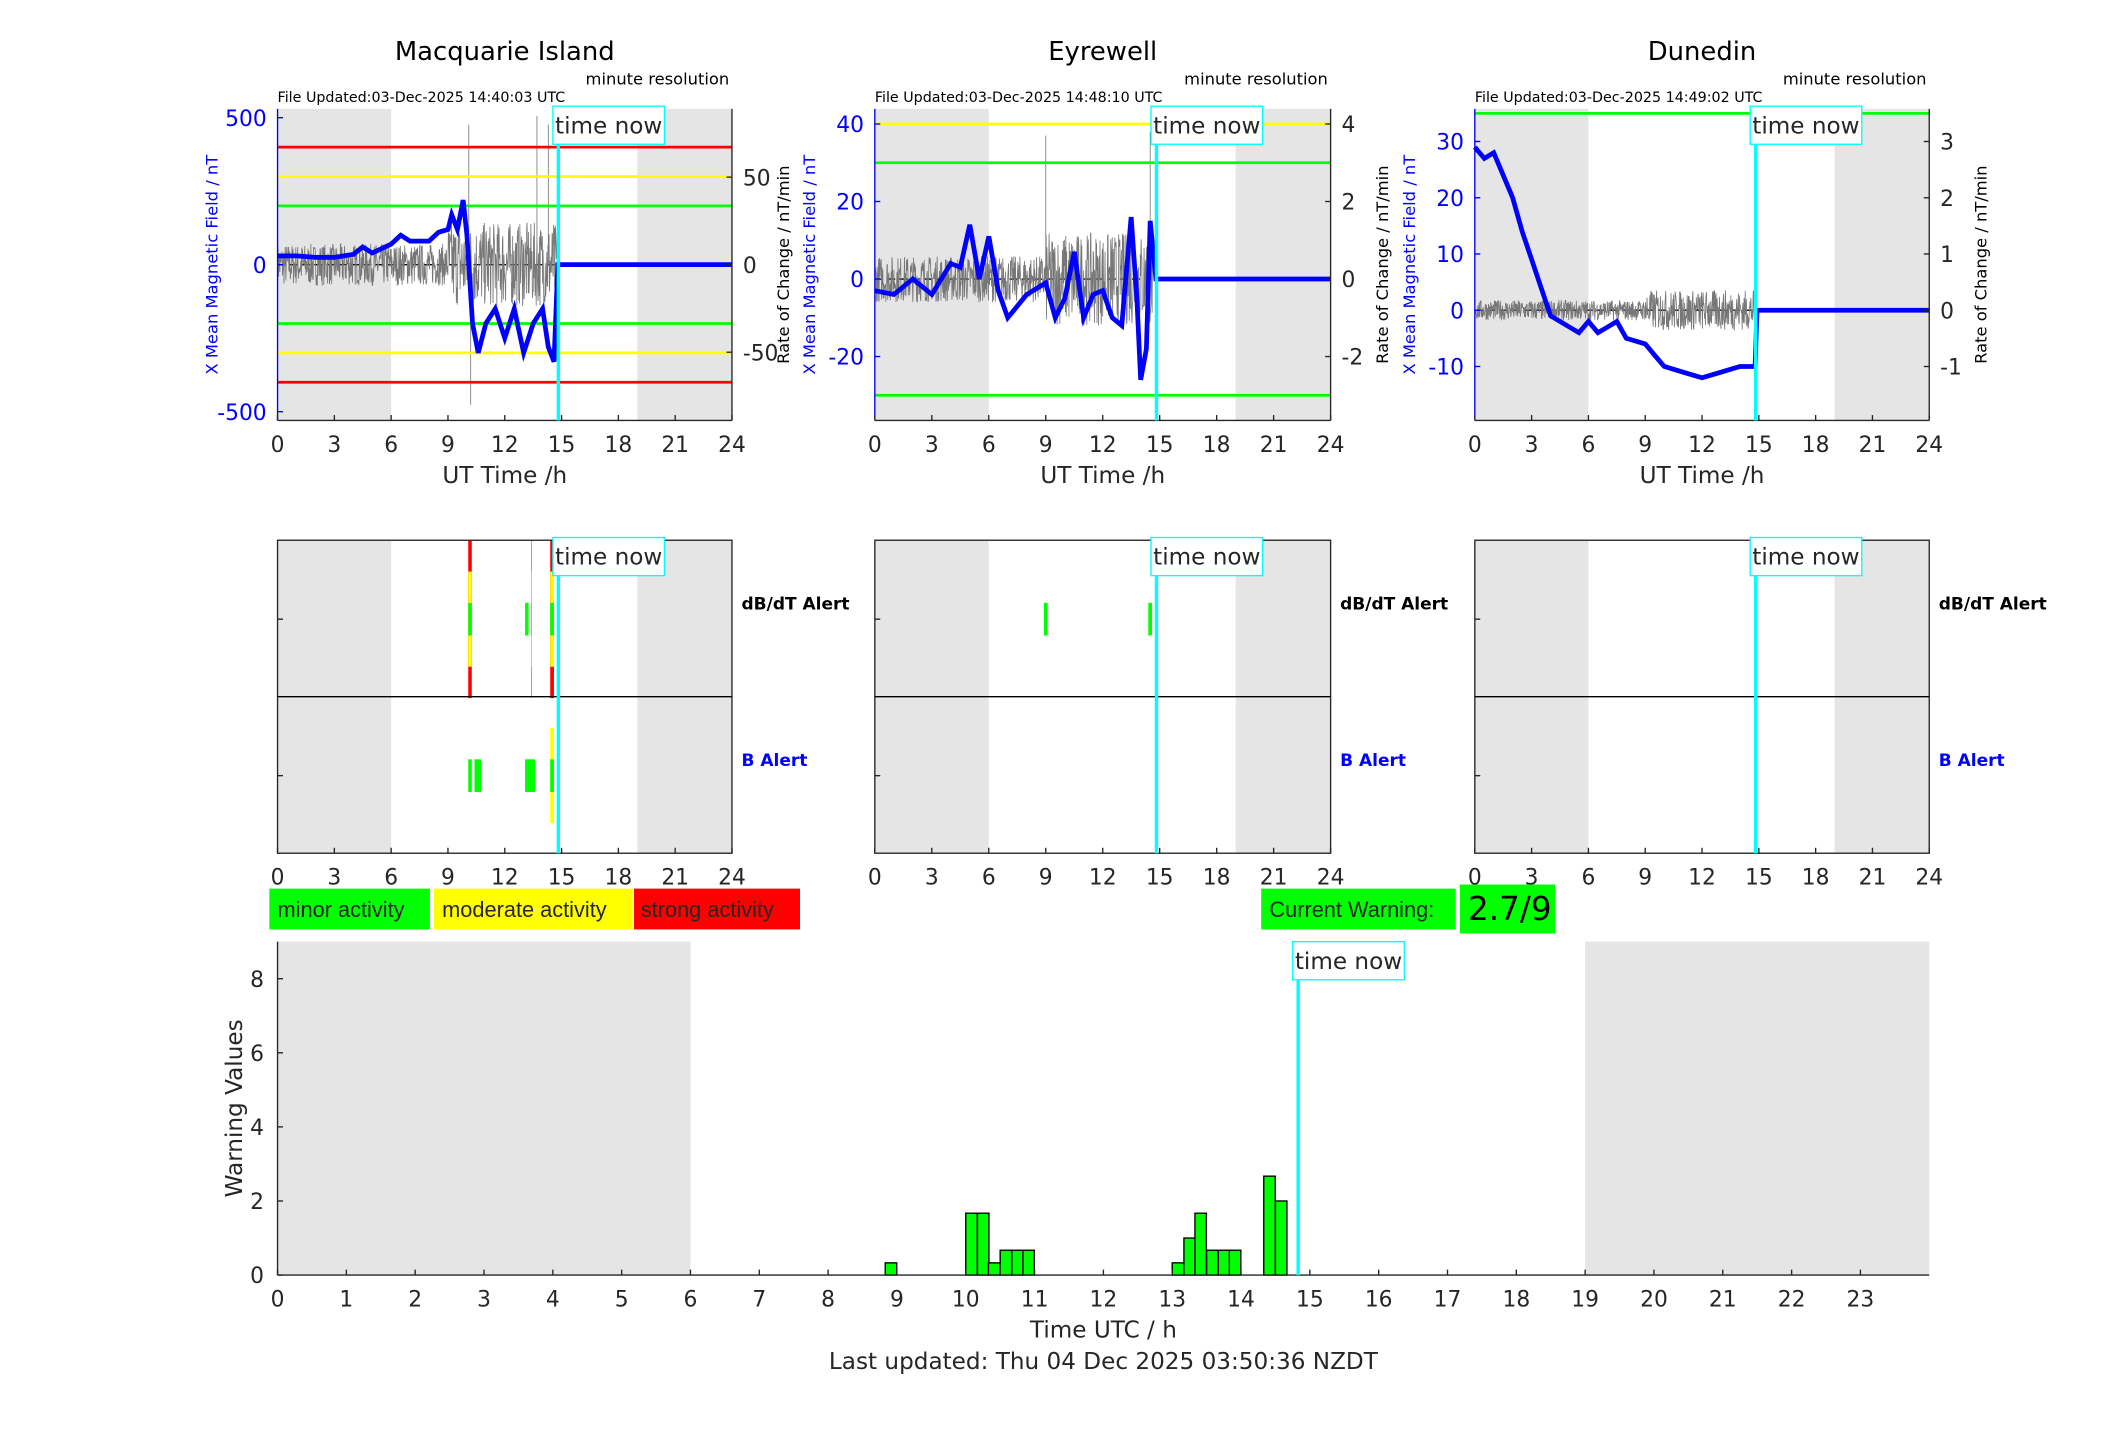 This screenshot has height=1437, width=2117. What do you see at coordinates (1351, 909) in the screenshot?
I see `current-warning-label: Current Warning:` at bounding box center [1351, 909].